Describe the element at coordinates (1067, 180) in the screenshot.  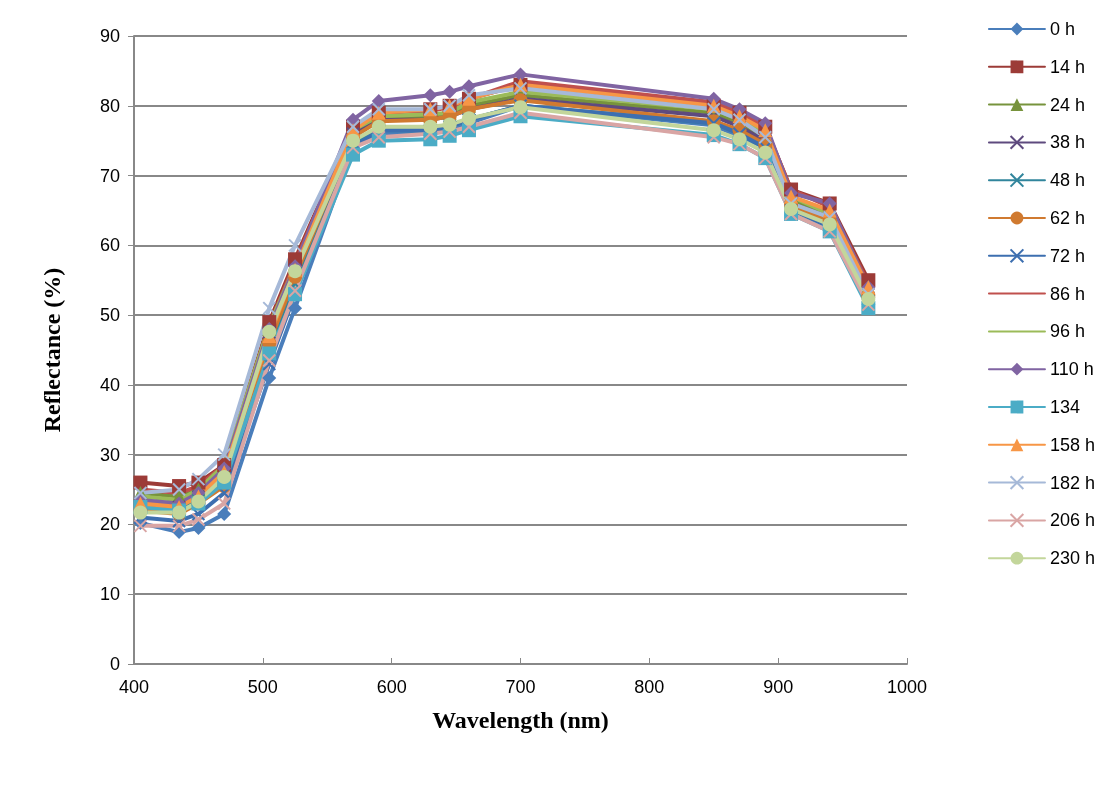
I see `legend-label: 48 h` at that location.